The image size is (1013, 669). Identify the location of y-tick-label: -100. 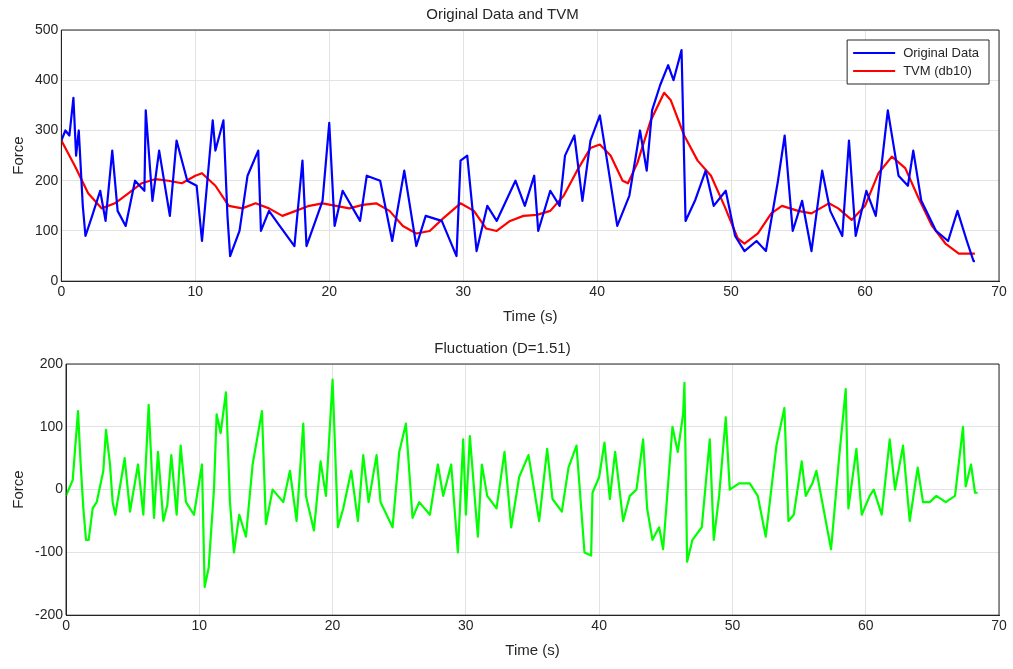
(49, 551).